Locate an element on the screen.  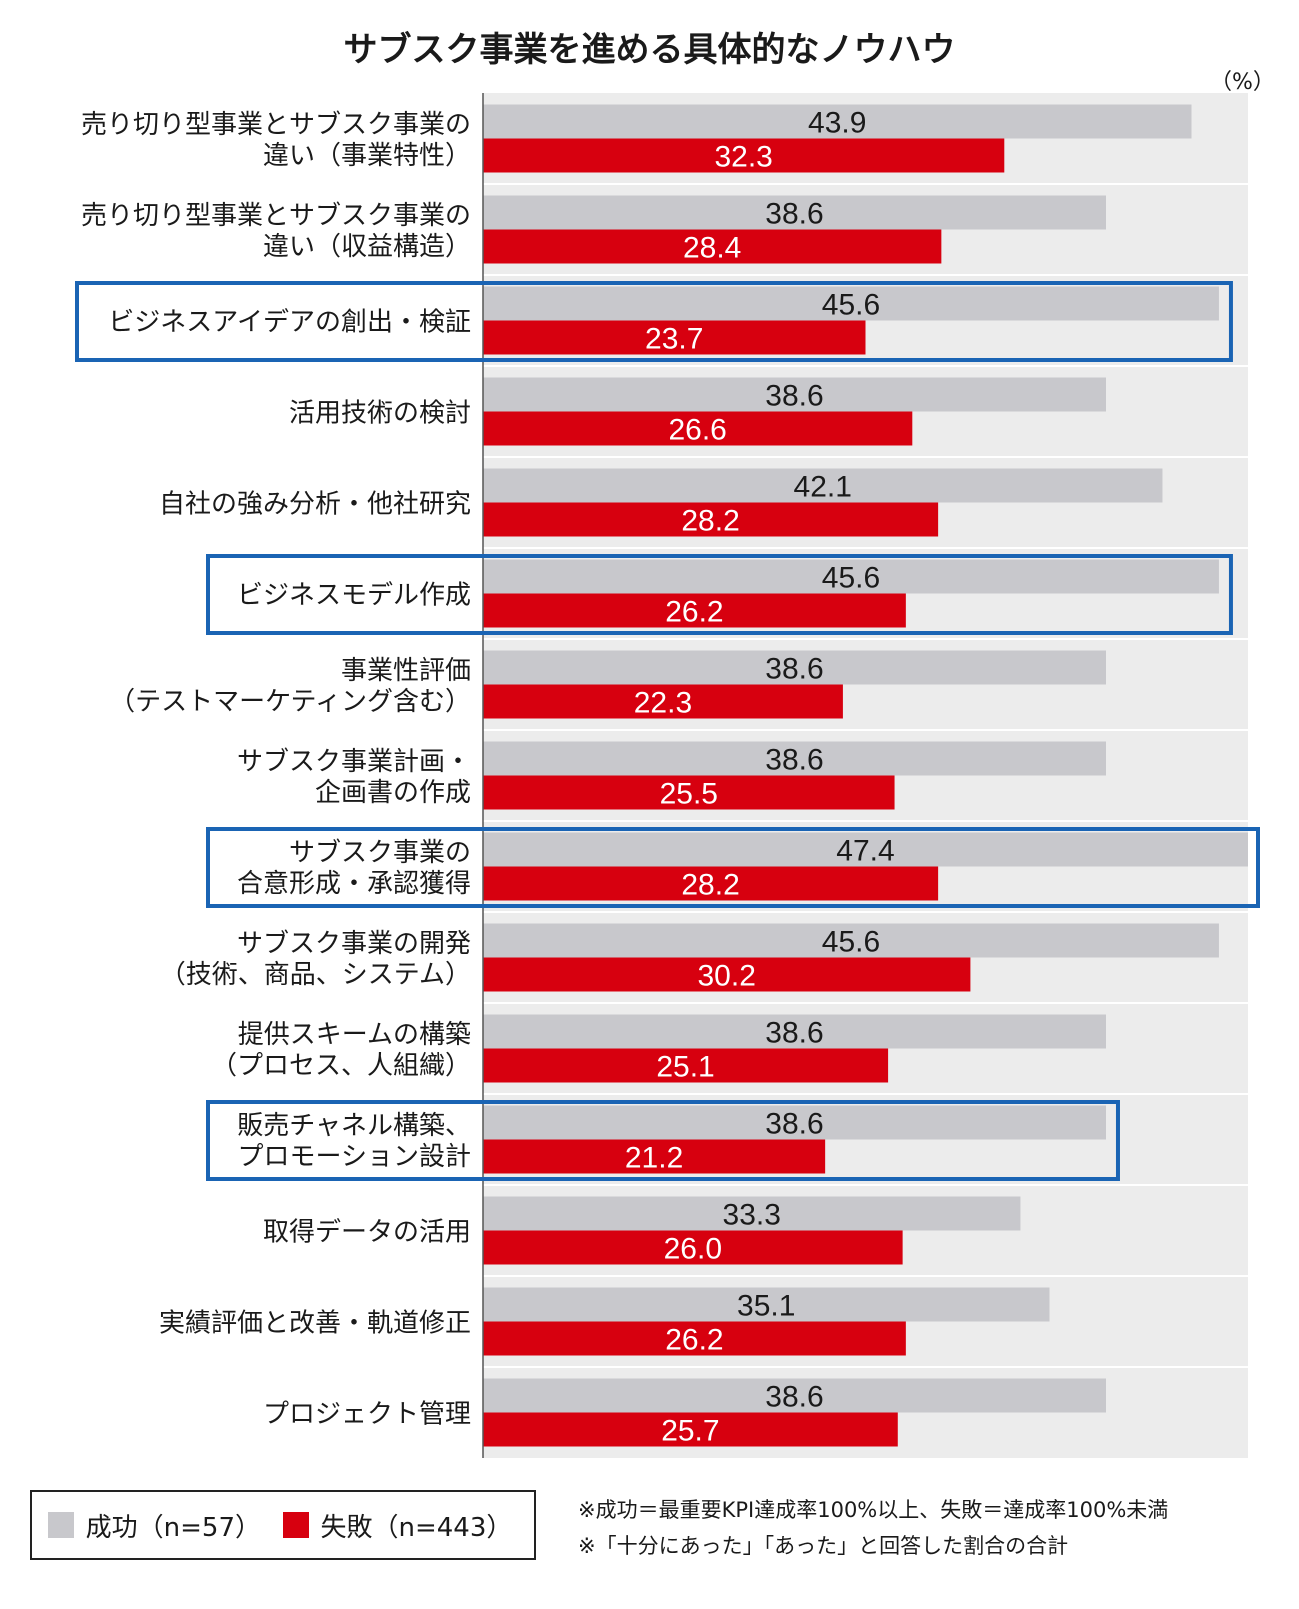
category-label: プロジェクト管理 is located at coordinates (367, 1415).